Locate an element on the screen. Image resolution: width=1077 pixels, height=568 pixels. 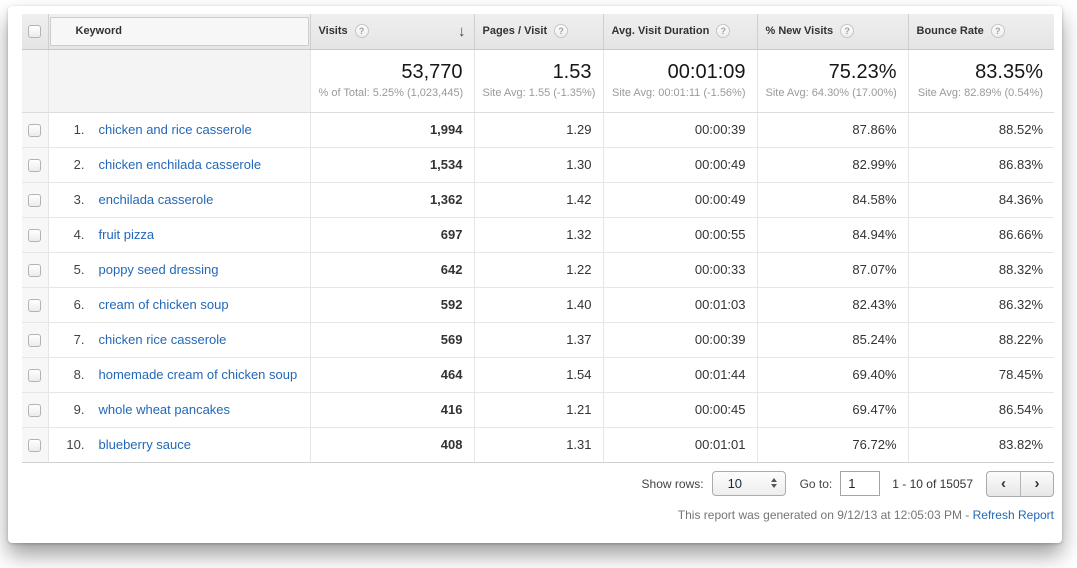
new-visits-value: 87.86% is located at coordinates (832, 130).